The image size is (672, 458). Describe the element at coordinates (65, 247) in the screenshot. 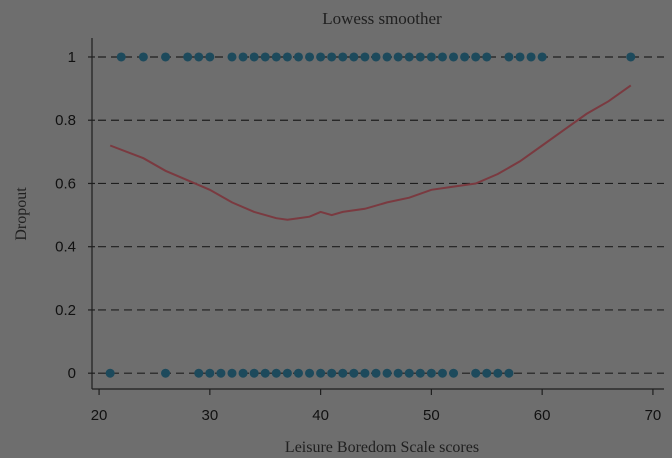

I see `y-tick-label: 0.4` at that location.